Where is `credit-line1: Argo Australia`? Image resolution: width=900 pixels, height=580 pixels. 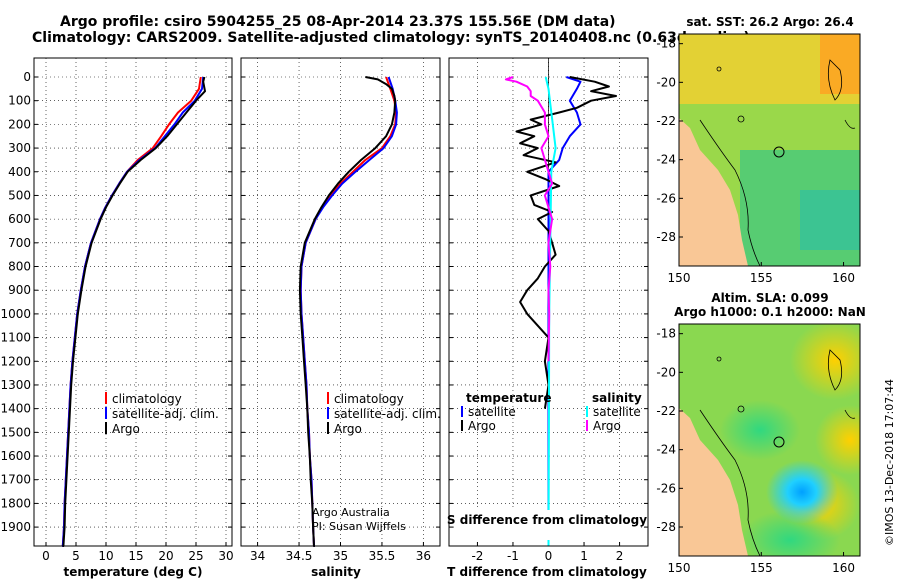
credit-line1: Argo Australia is located at coordinates (351, 512).